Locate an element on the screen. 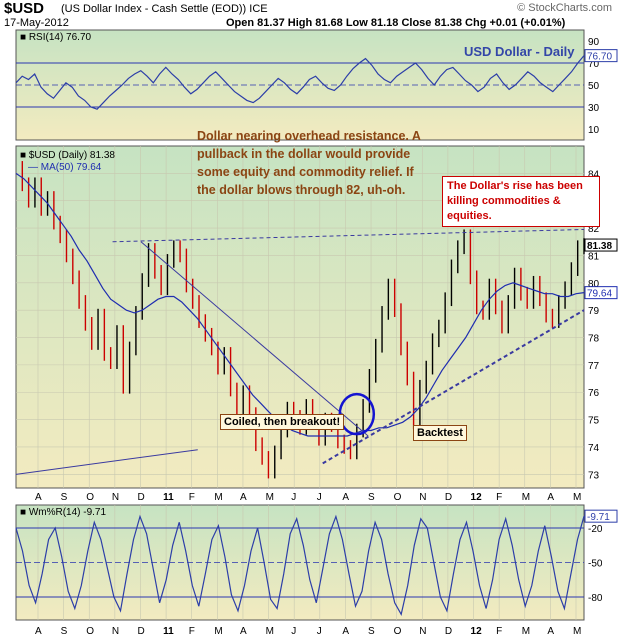 This screenshot has height=639, width=620. willr-value-label: -9.71 is located at coordinates (598, 517).